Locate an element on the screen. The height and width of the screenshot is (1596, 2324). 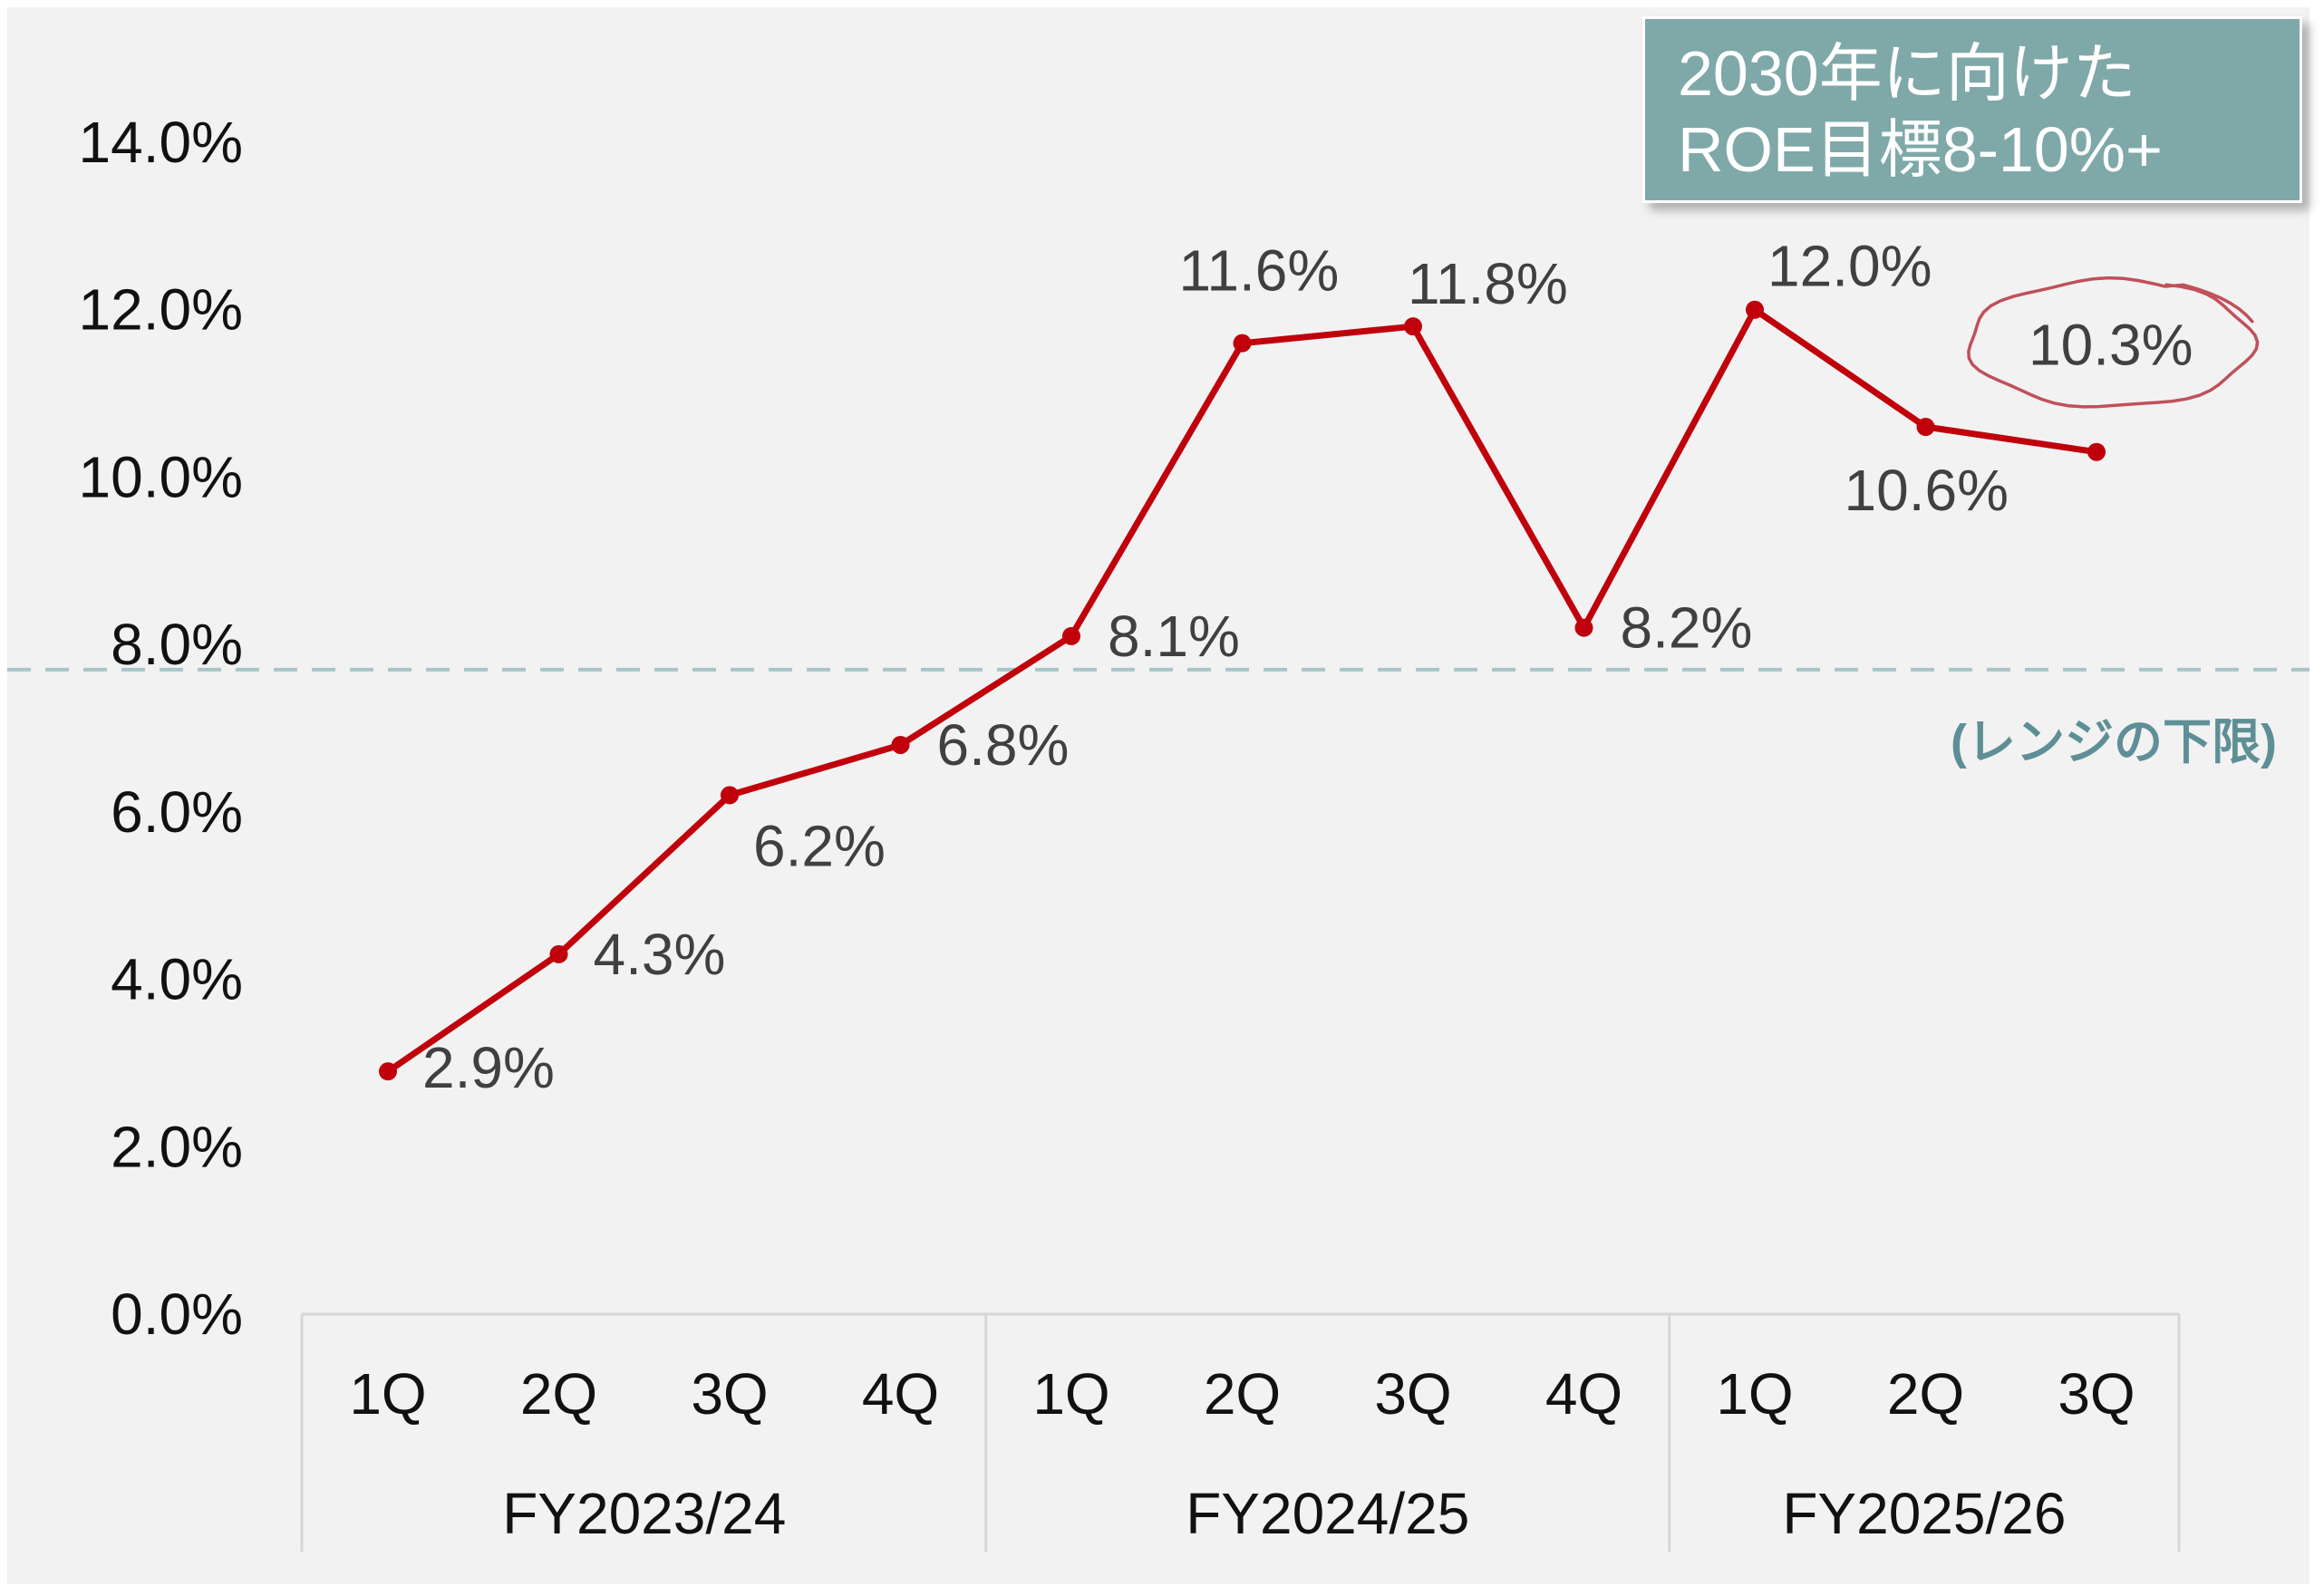
y-tick-label: 10.0% is located at coordinates (161, 476).